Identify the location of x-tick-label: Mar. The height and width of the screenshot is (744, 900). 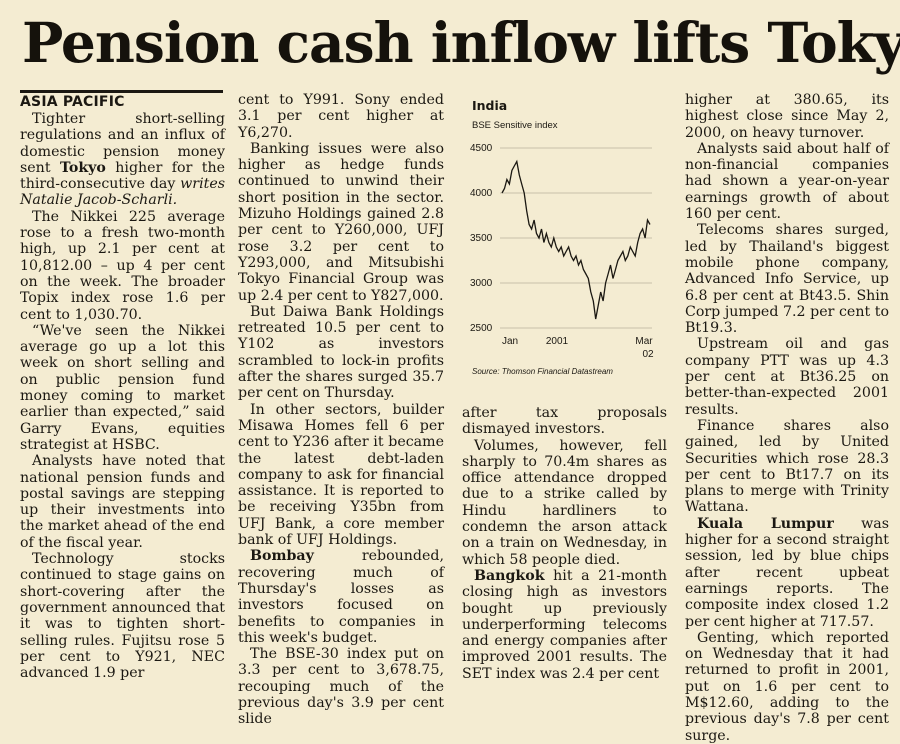
(644, 341).